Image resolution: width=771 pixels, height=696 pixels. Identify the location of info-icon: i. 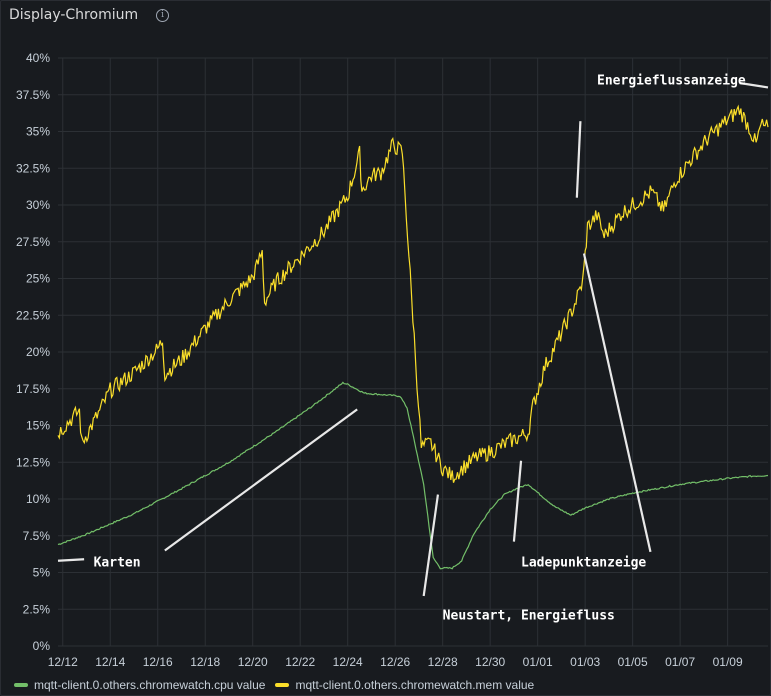
(163, 15).